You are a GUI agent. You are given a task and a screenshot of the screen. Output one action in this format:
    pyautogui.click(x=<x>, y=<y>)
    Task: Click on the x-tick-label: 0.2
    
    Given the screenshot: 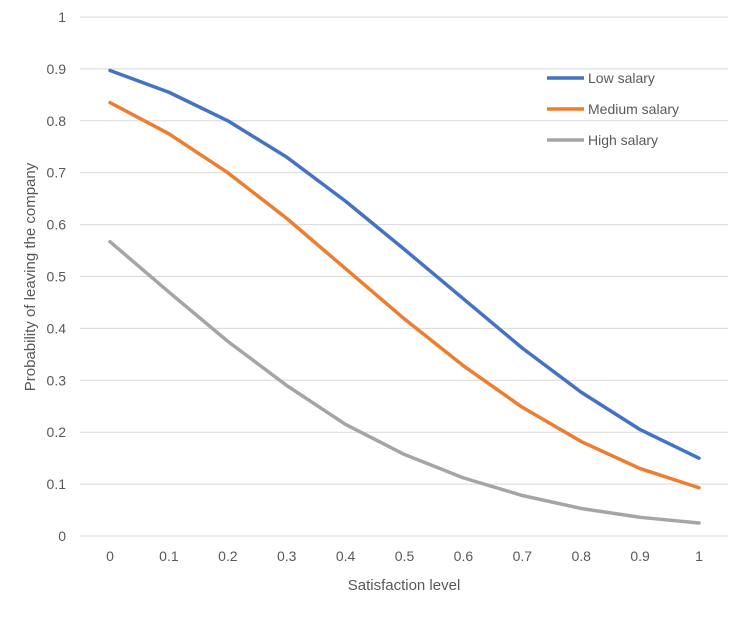 What is the action you would take?
    pyautogui.click(x=228, y=556)
    